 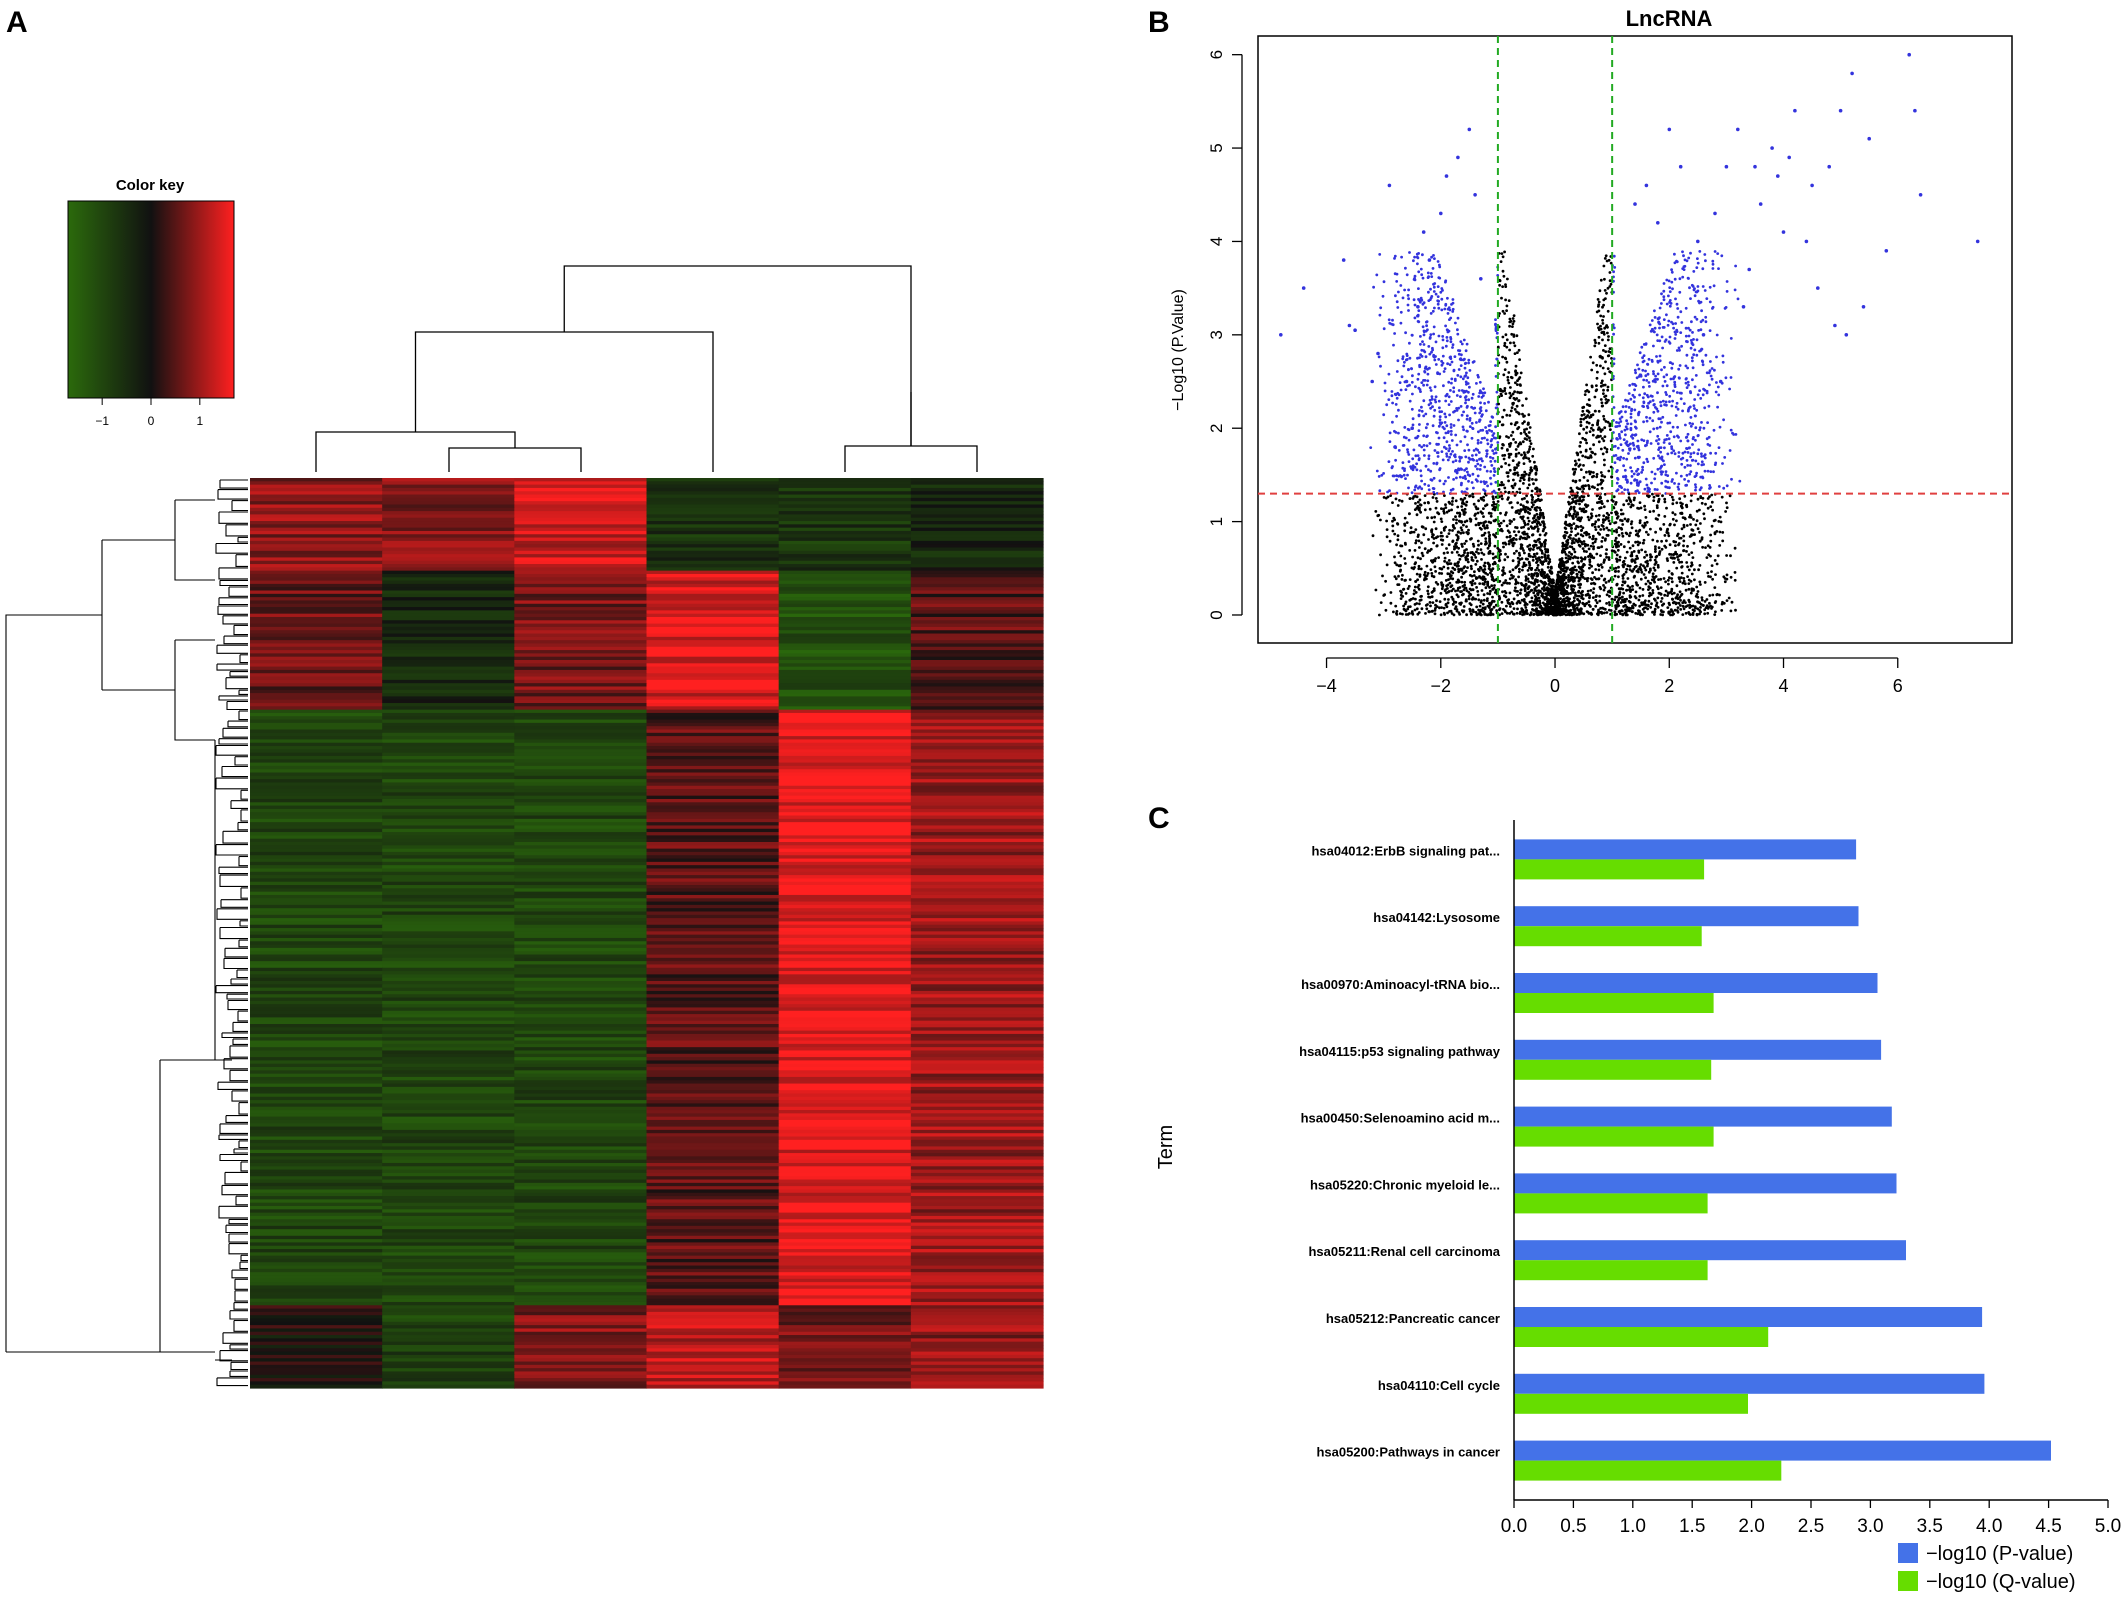 What do you see at coordinates (102, 421) in the screenshot?
I see `color-key-tick-label: −1` at bounding box center [102, 421].